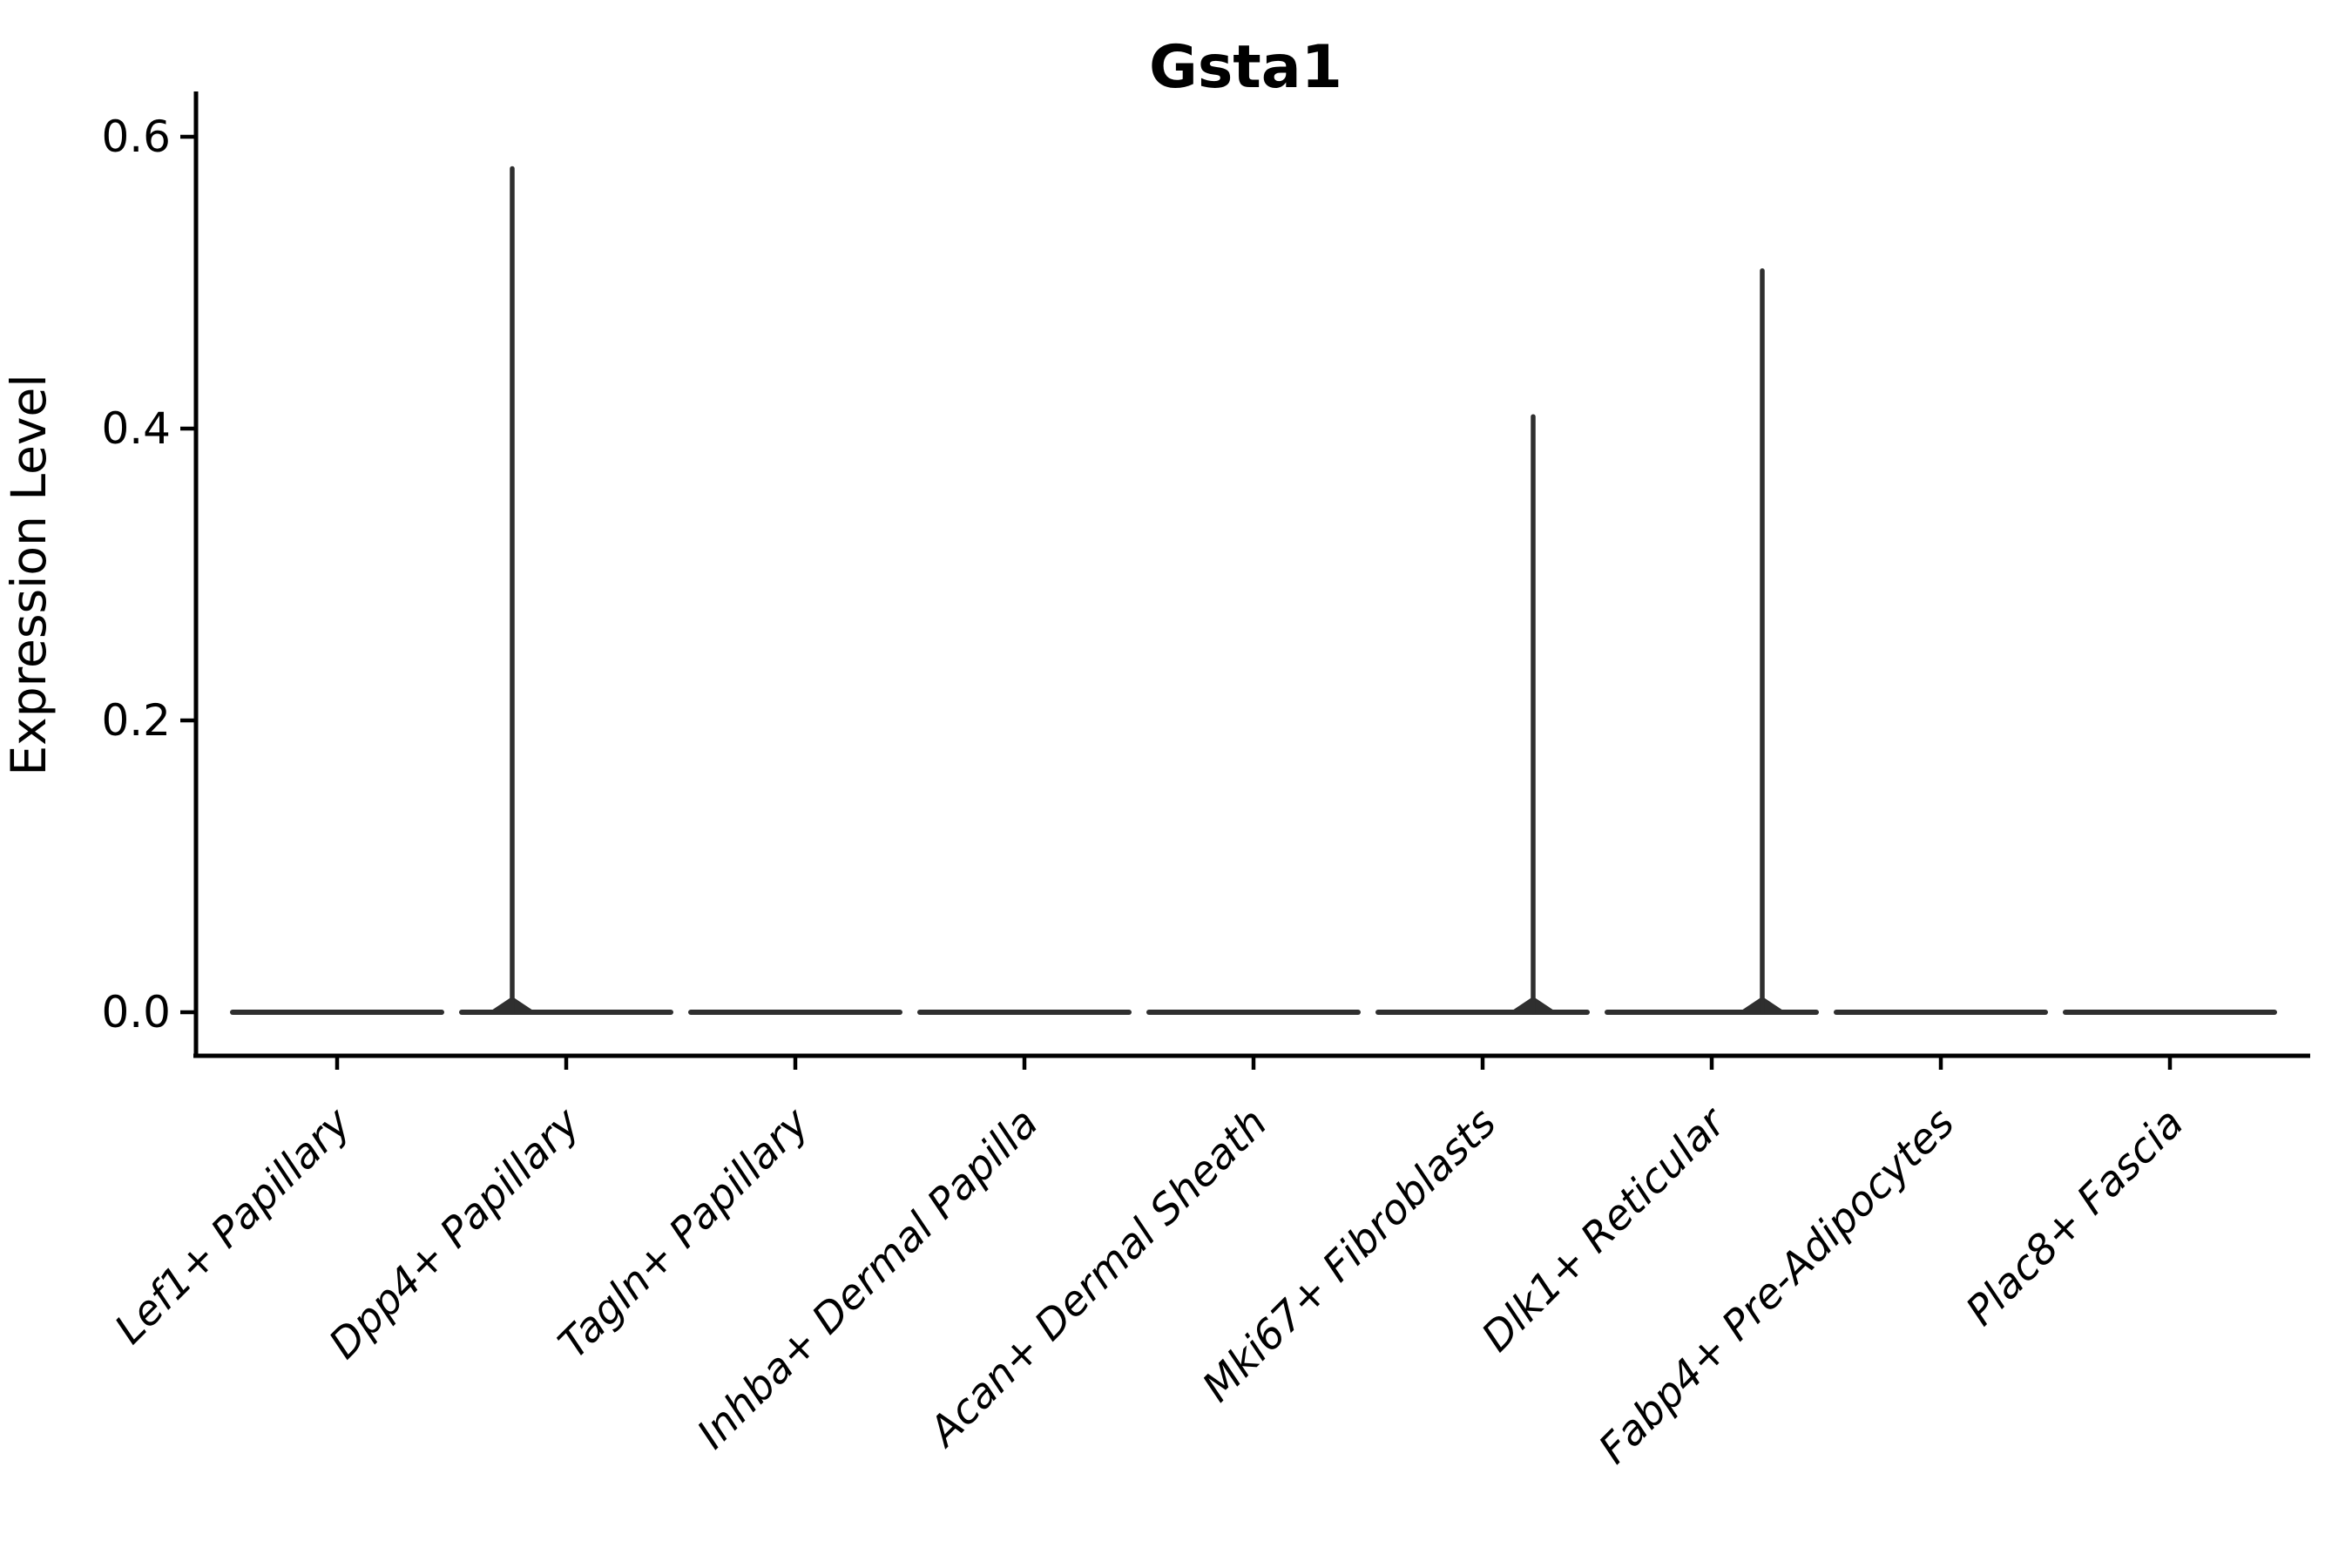 This screenshot has width=2352, height=1568. What do you see at coordinates (100, 574) in the screenshot?
I see `y-axis: 0.0 0.2 0.4 0.6 Expression Level` at bounding box center [100, 574].